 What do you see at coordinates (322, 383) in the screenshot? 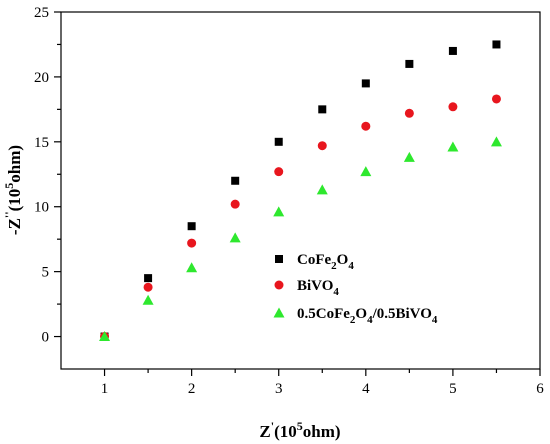
I see `x-axis-ticks: 1 2 3 4 5 6` at bounding box center [322, 383].